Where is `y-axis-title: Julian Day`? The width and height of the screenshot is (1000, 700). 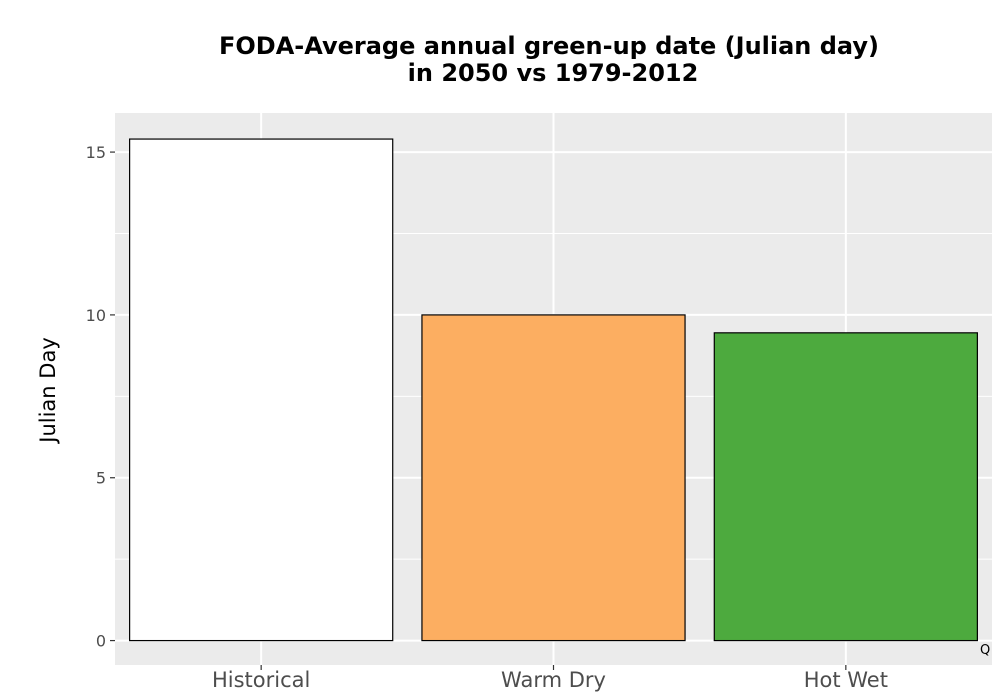 y-axis-title: Julian Day is located at coordinates (48, 391).